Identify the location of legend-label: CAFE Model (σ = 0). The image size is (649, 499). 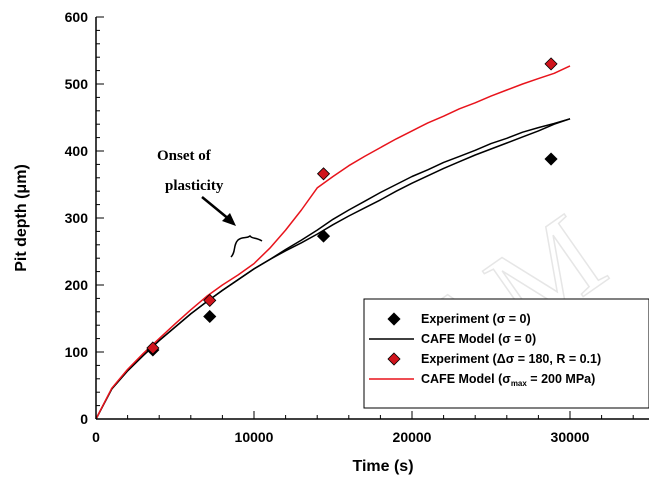
(478, 339).